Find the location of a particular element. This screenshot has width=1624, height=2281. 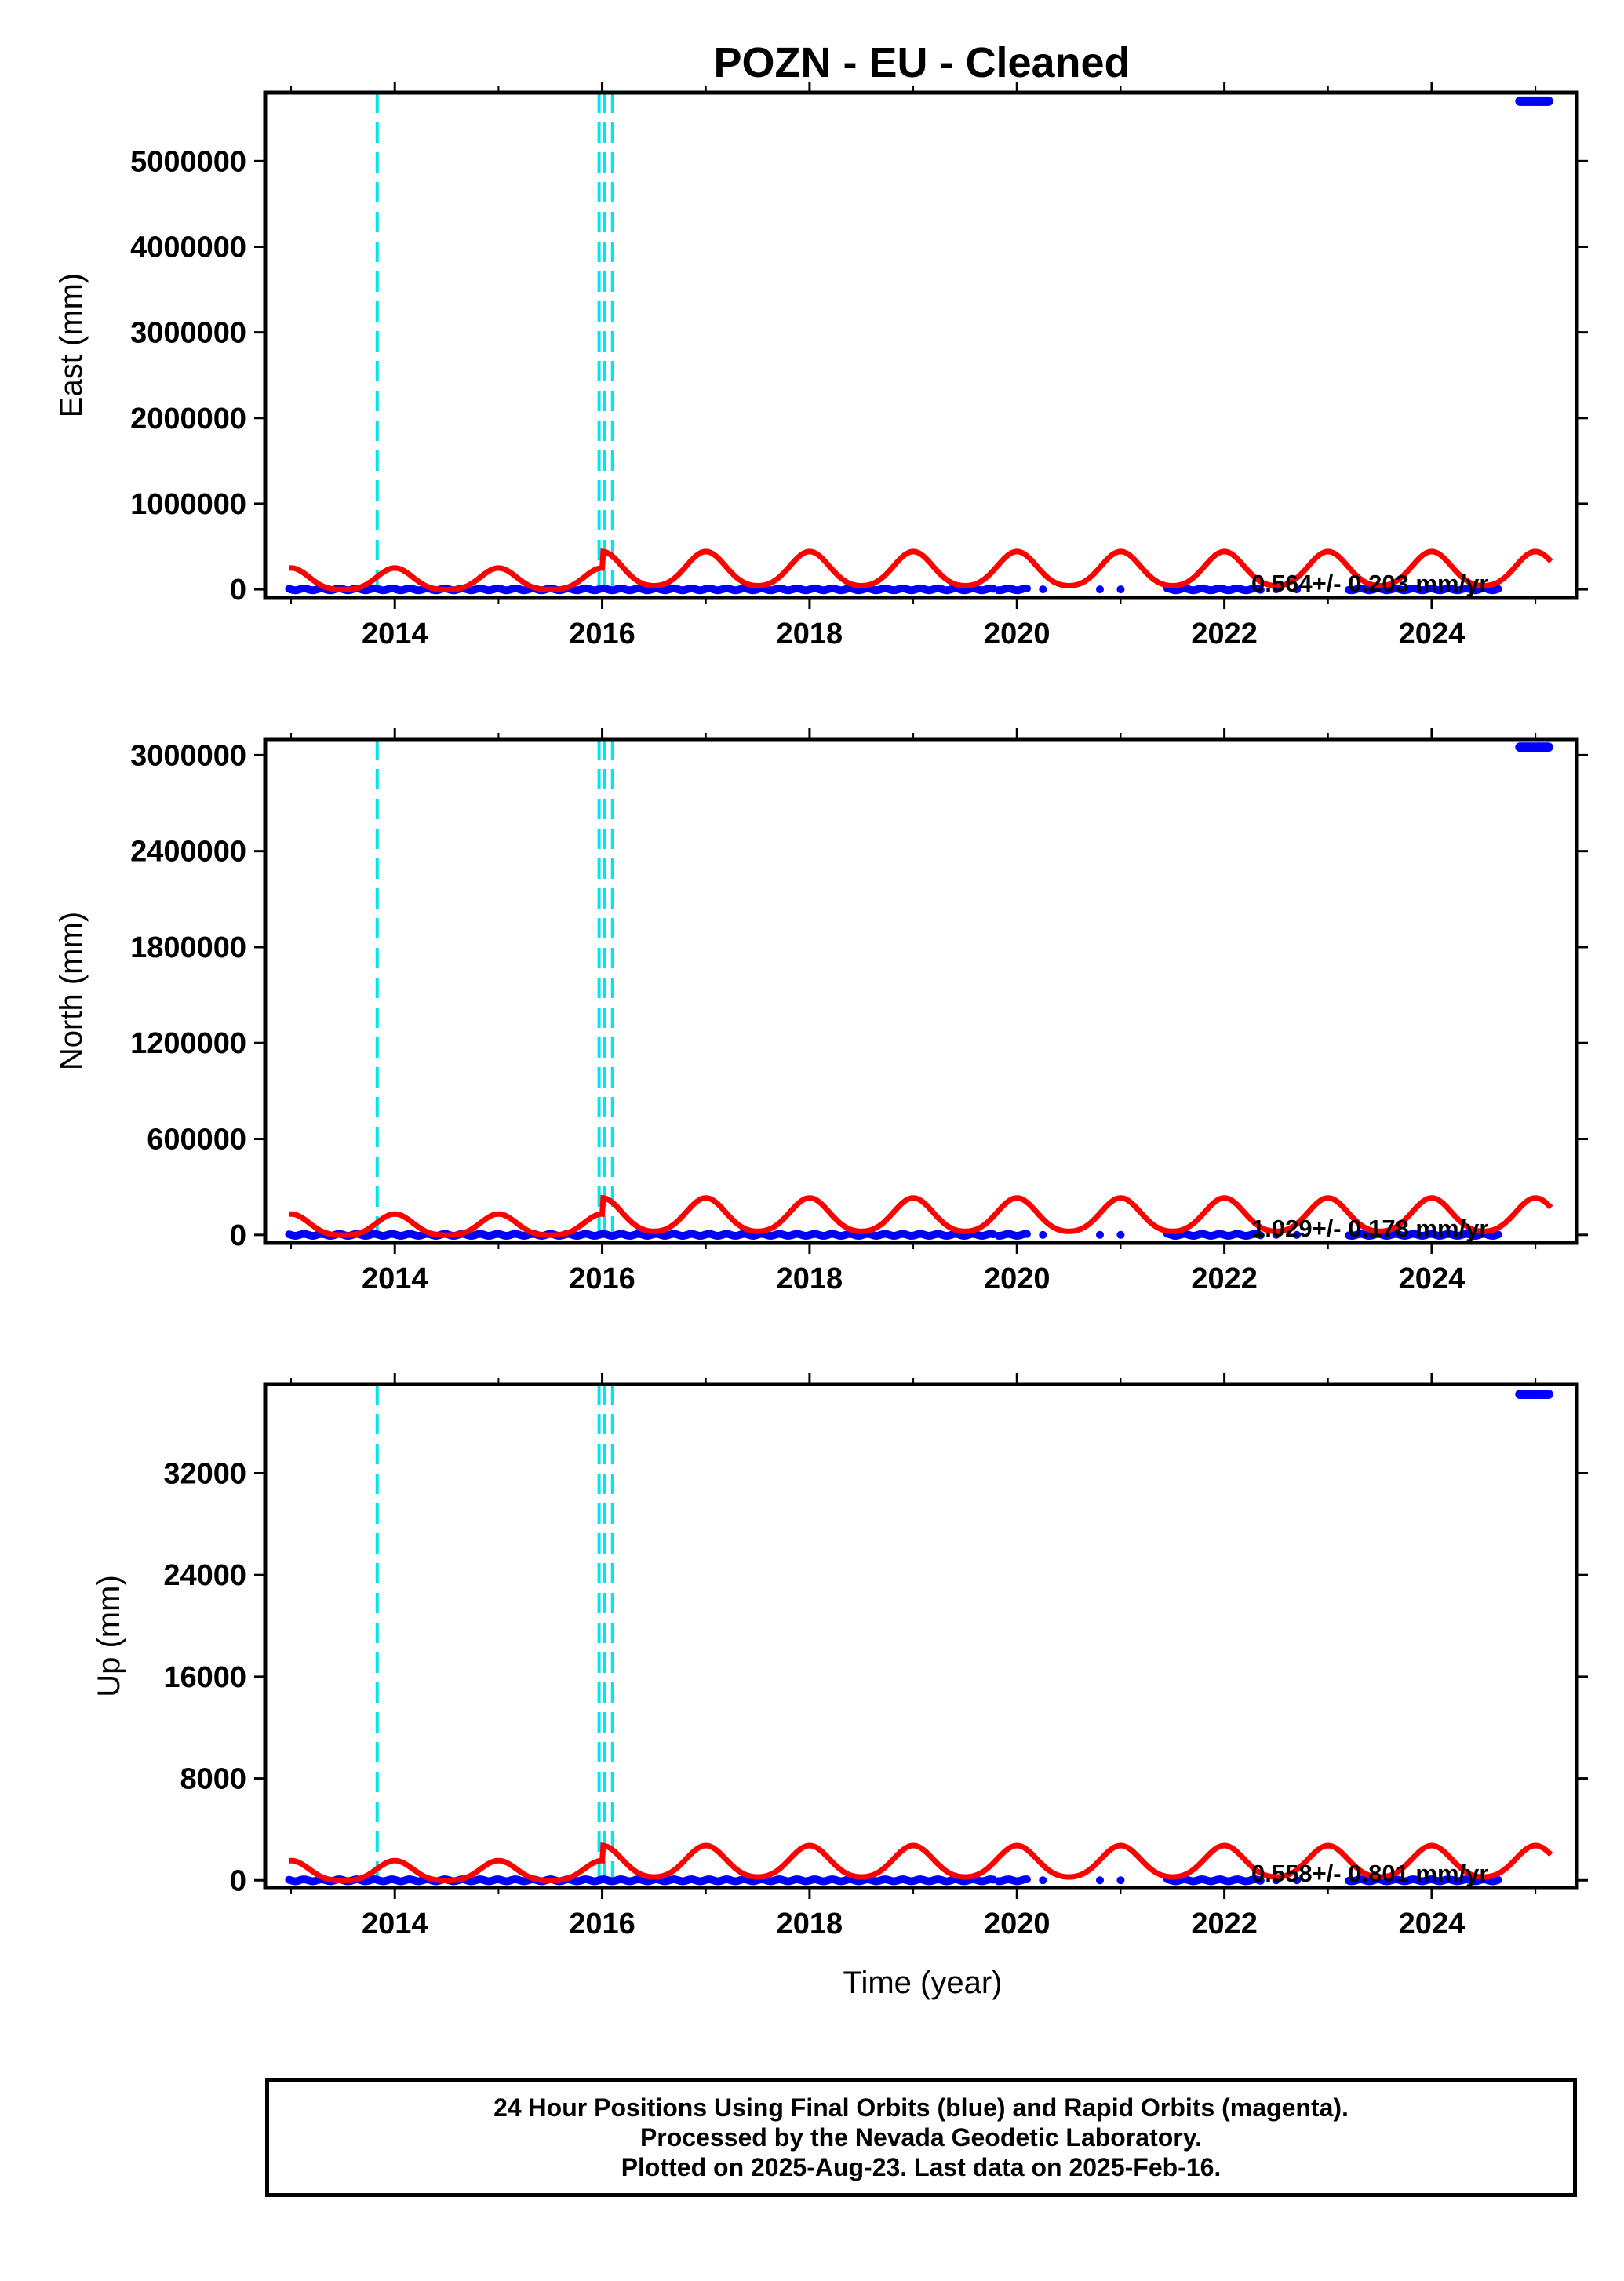

y-tick-label: 16000 is located at coordinates (205, 1677).